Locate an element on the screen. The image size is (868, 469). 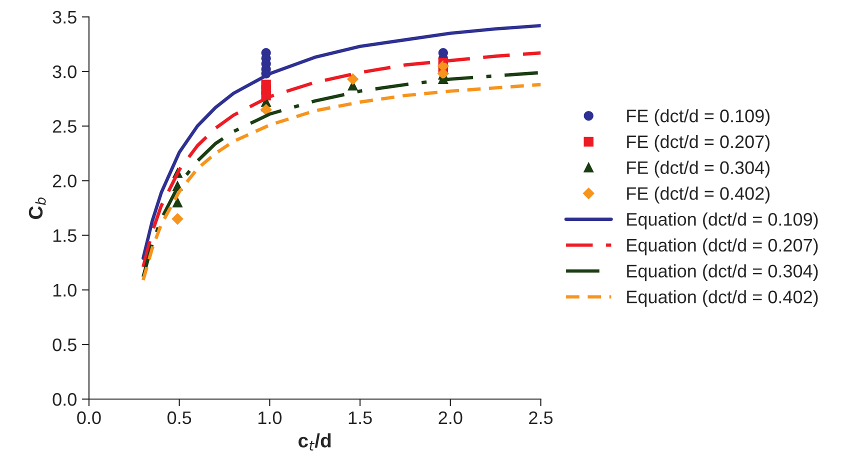
x-tick-label: 1.0 is located at coordinates (270, 417).